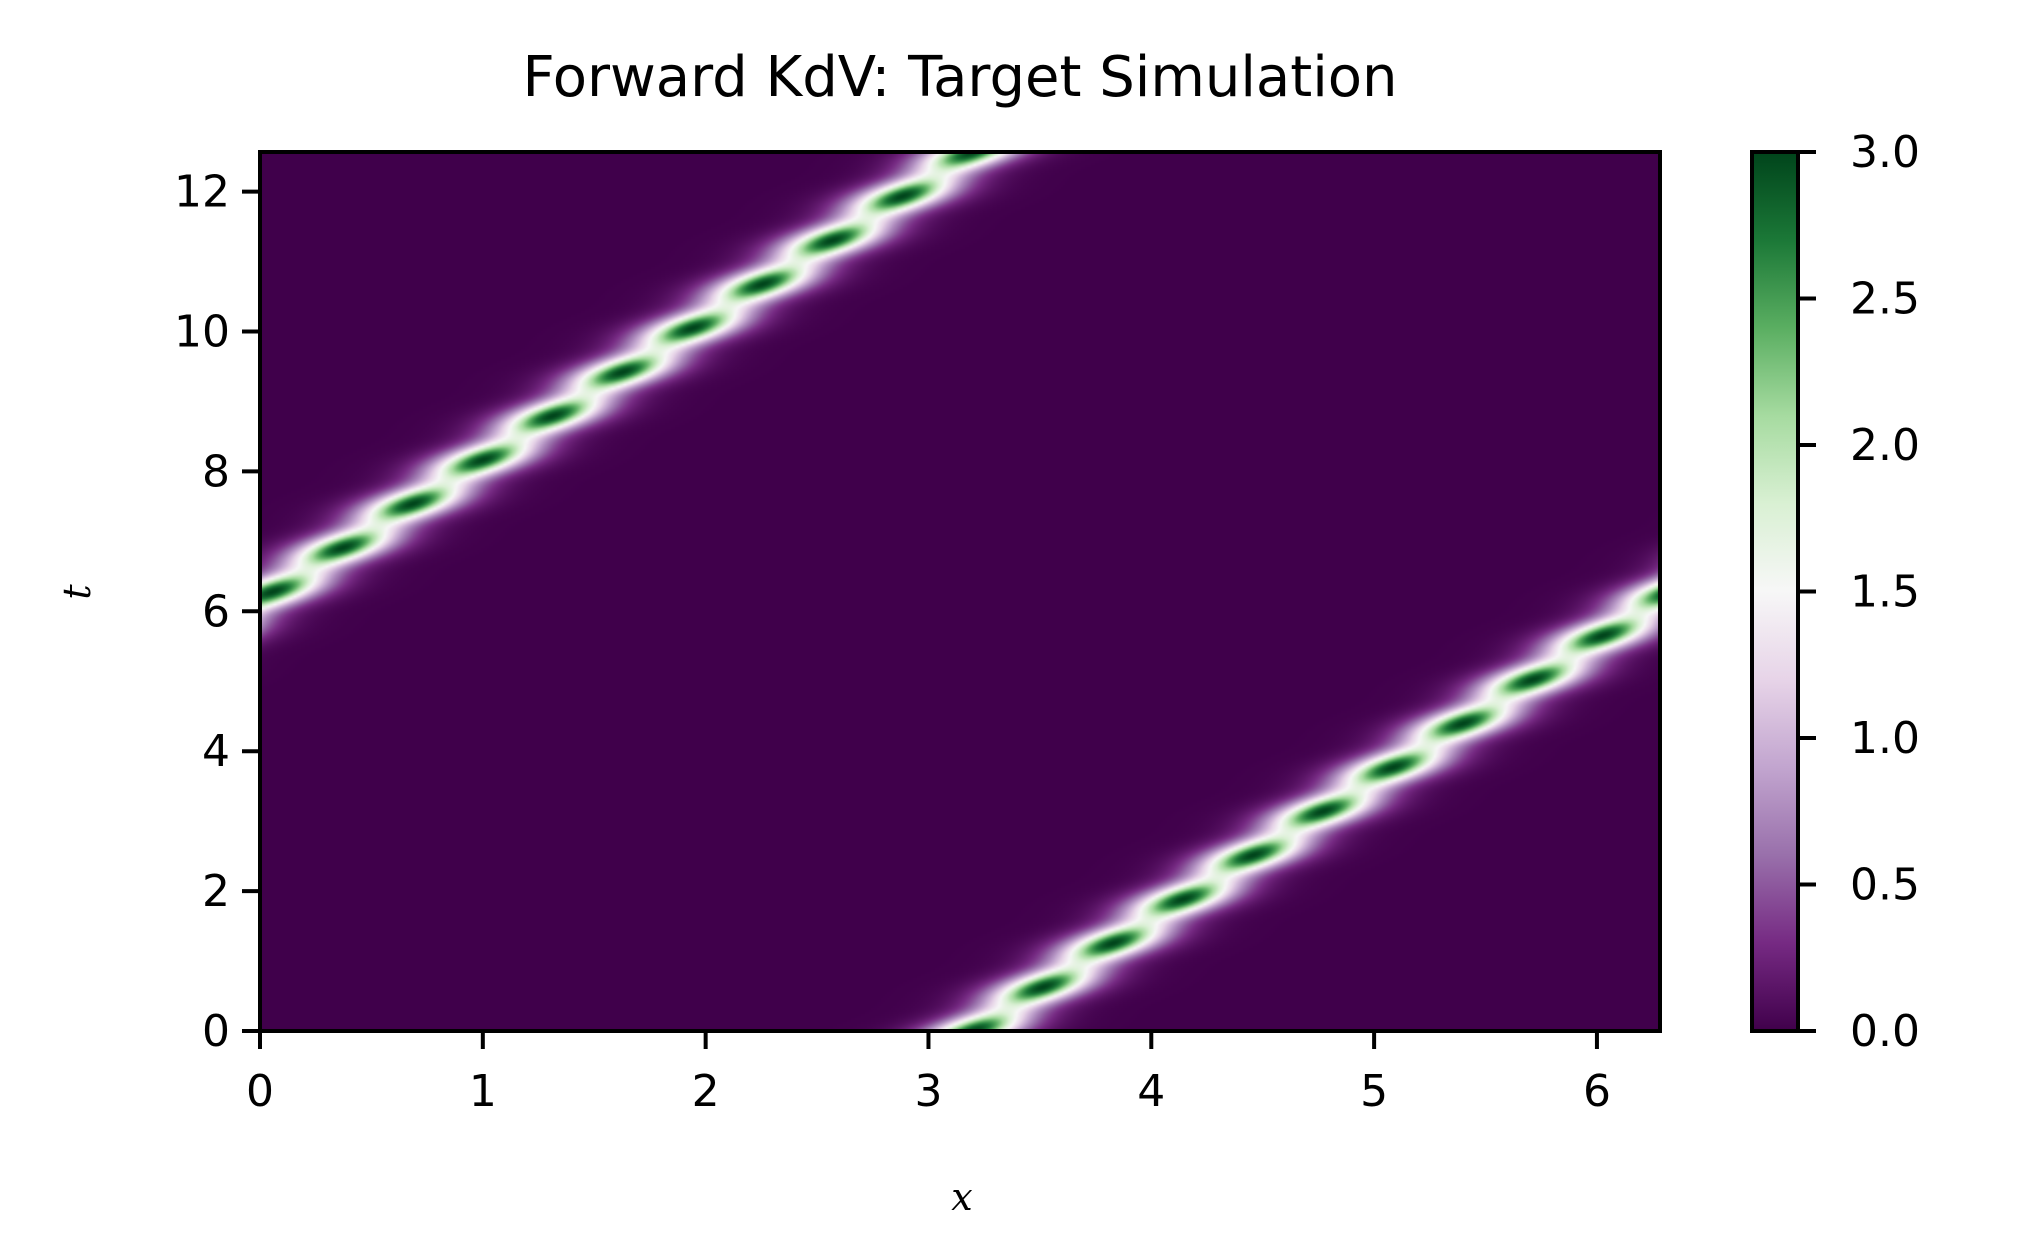  I want to click on x-tick-label: 0, so click(260, 1091).